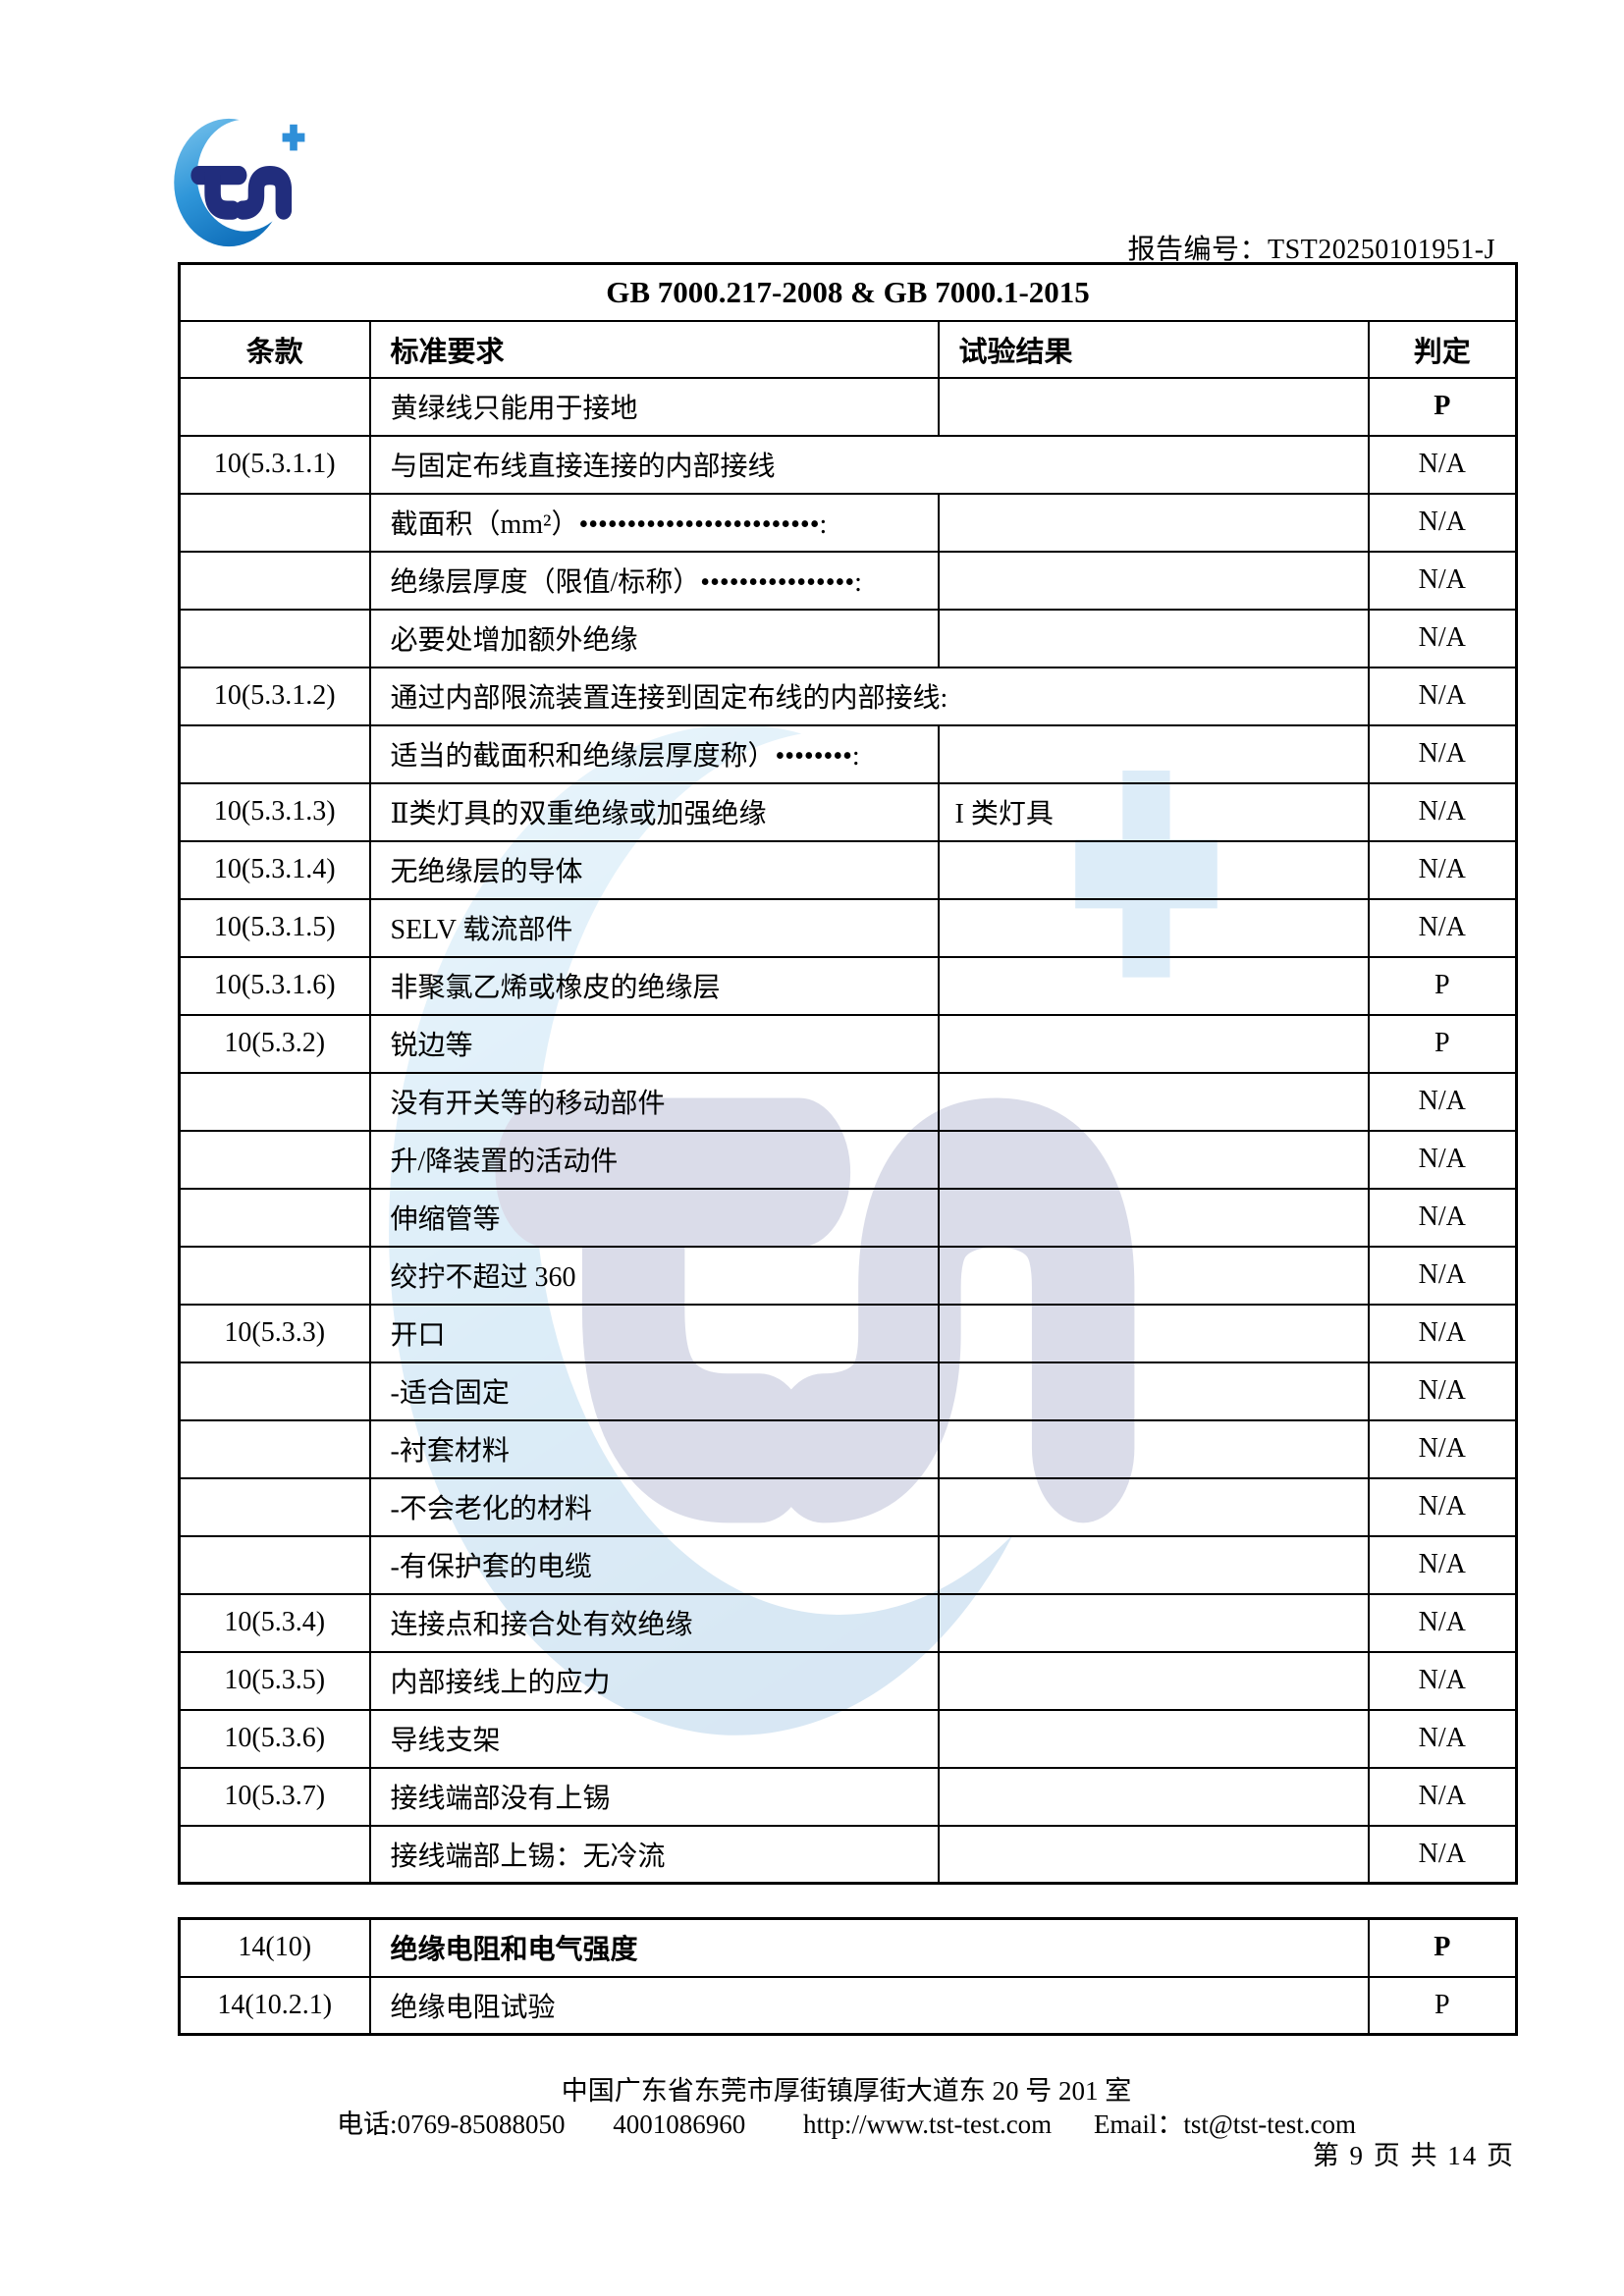 This screenshot has height=2296, width=1624. I want to click on table-row: 10(5.3.1.5) SELV 载流部件 N/A, so click(848, 927).